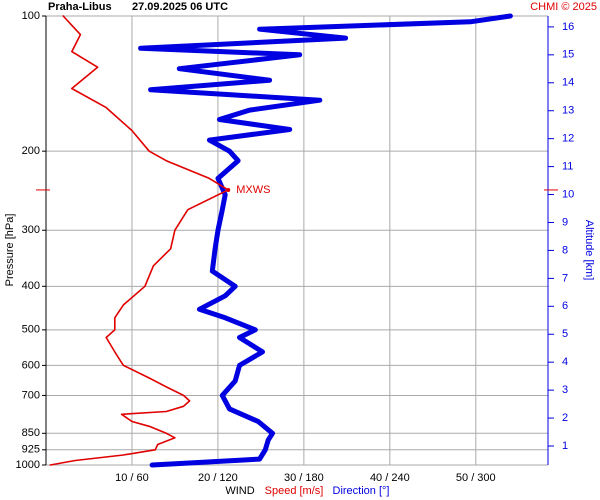 The image size is (600, 500). Describe the element at coordinates (568, 55) in the screenshot. I see `y2-tick-label: 15` at that location.